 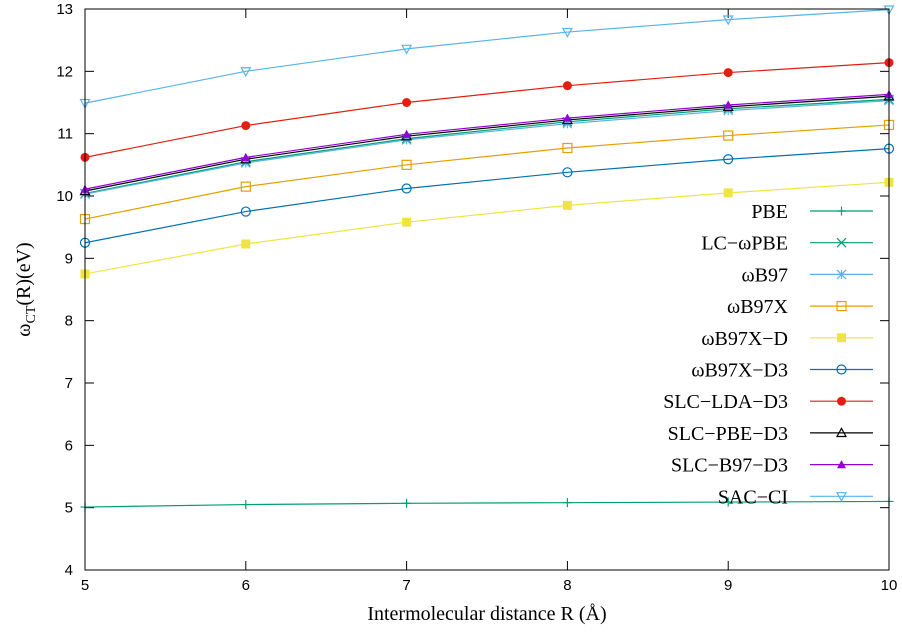 I want to click on y-axis-title-subscript: CT, so click(x=31, y=314).